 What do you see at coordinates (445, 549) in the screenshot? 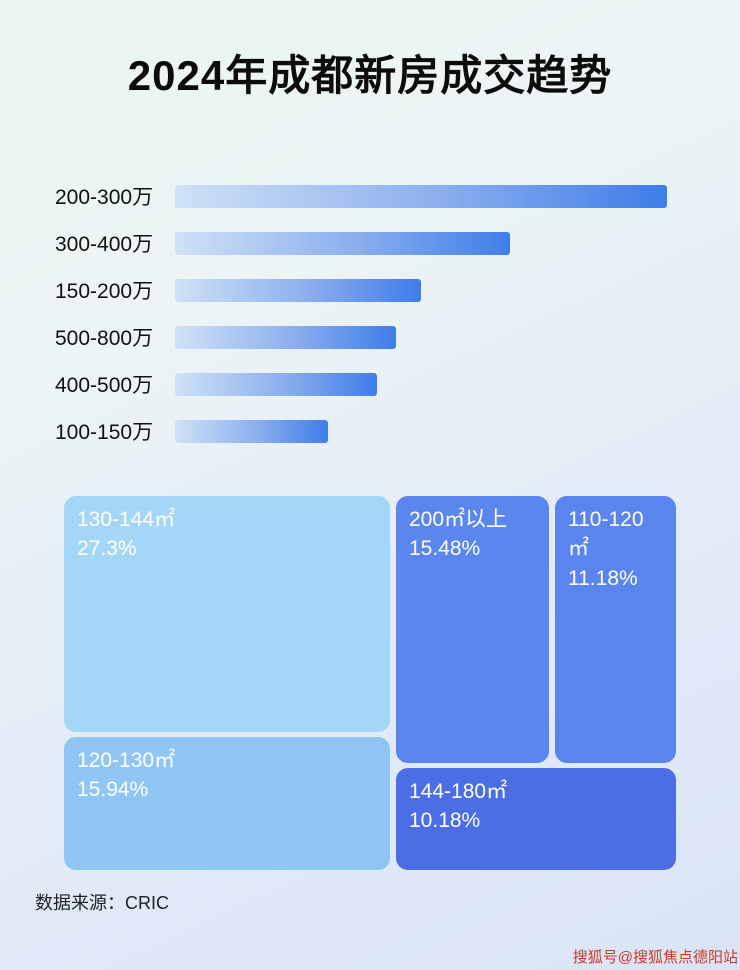
I see `treemap-block-value: 15.48%` at bounding box center [445, 549].